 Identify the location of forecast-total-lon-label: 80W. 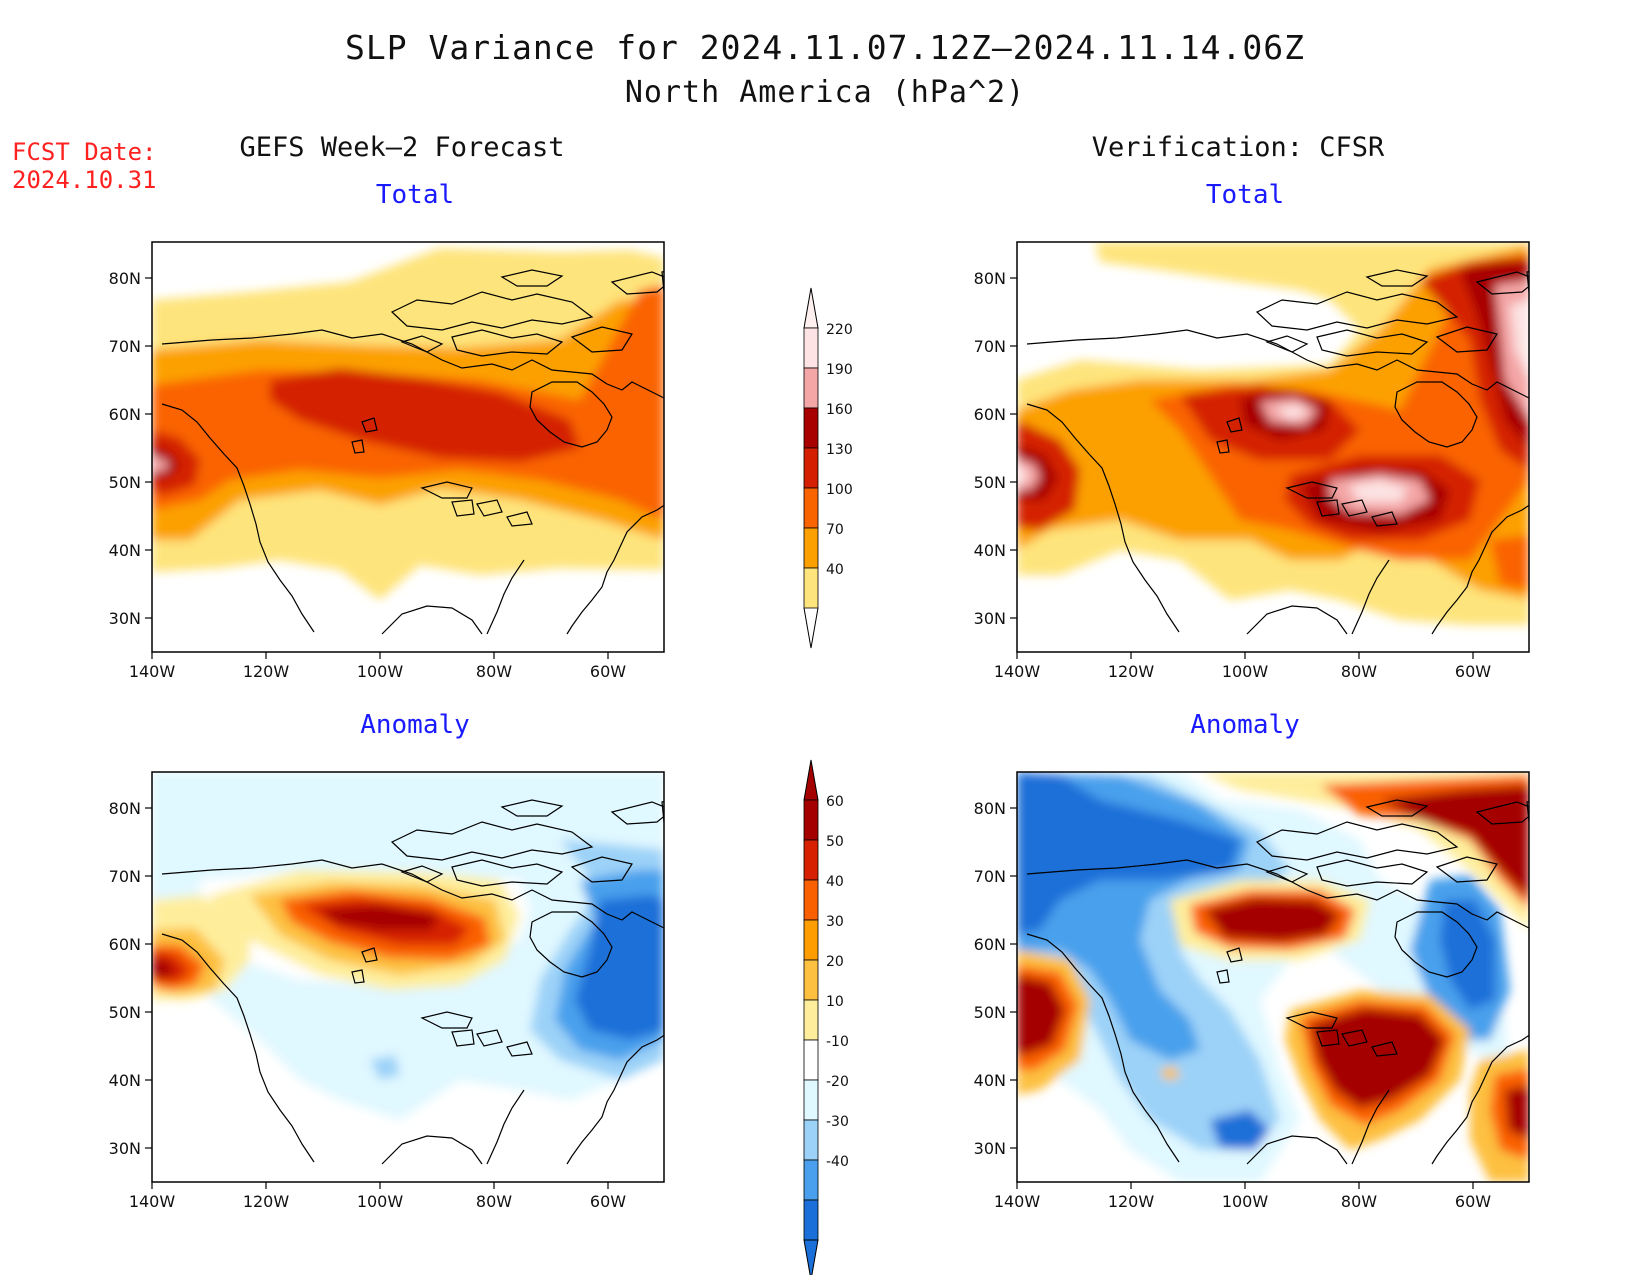
(494, 671).